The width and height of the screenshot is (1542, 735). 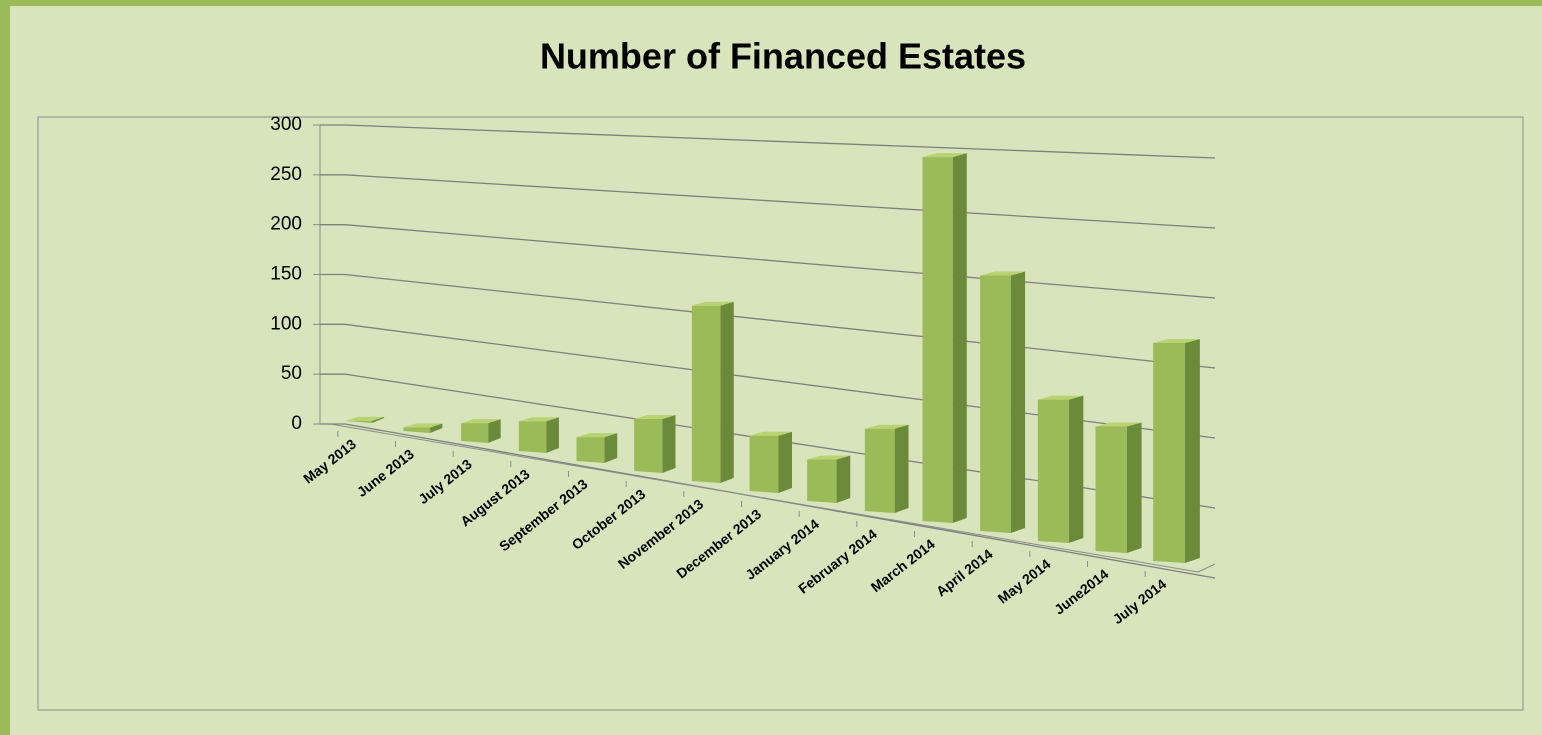 What do you see at coordinates (296, 423) in the screenshot?
I see `y-tick-label: 0` at bounding box center [296, 423].